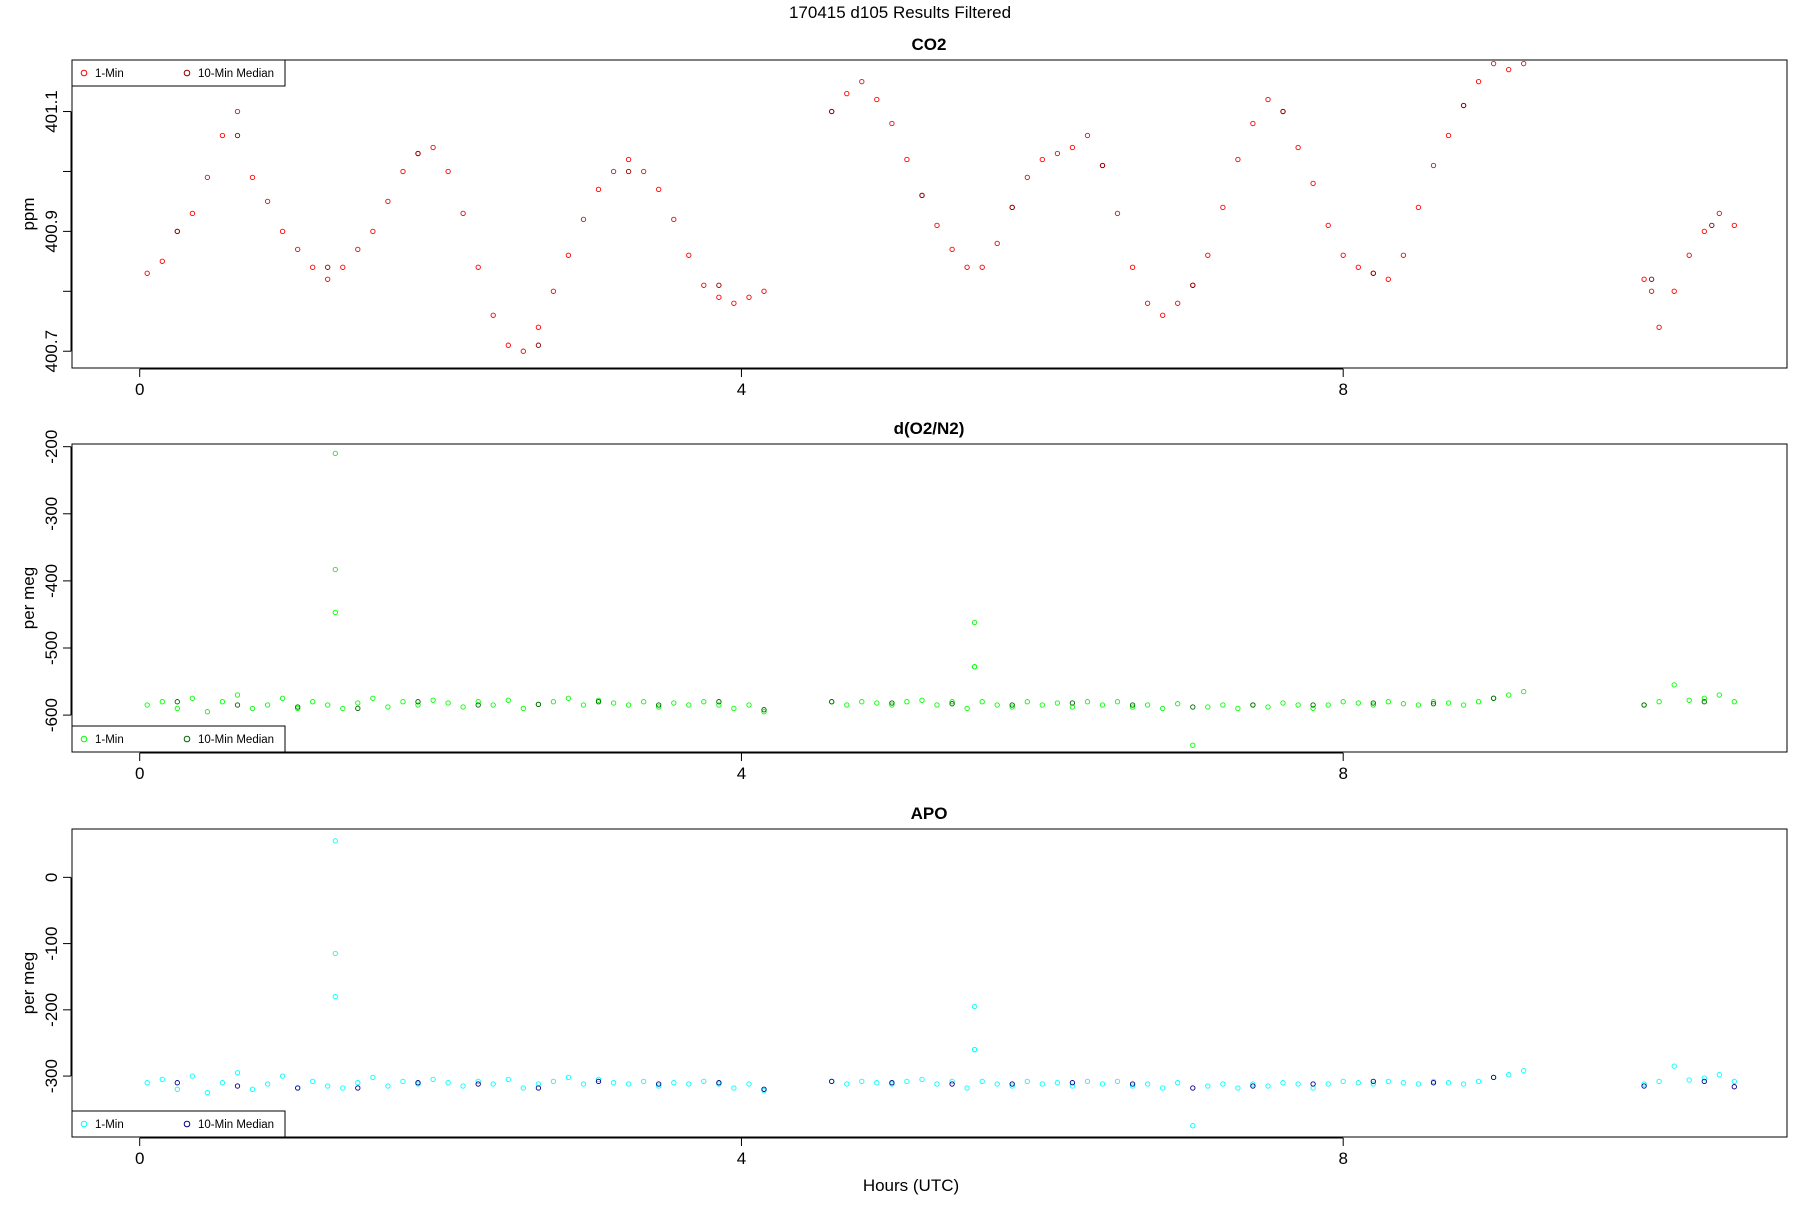 The width and height of the screenshot is (1800, 1205). Describe the element at coordinates (51, 1010) in the screenshot. I see `apo-y-tick-label: -200` at that location.